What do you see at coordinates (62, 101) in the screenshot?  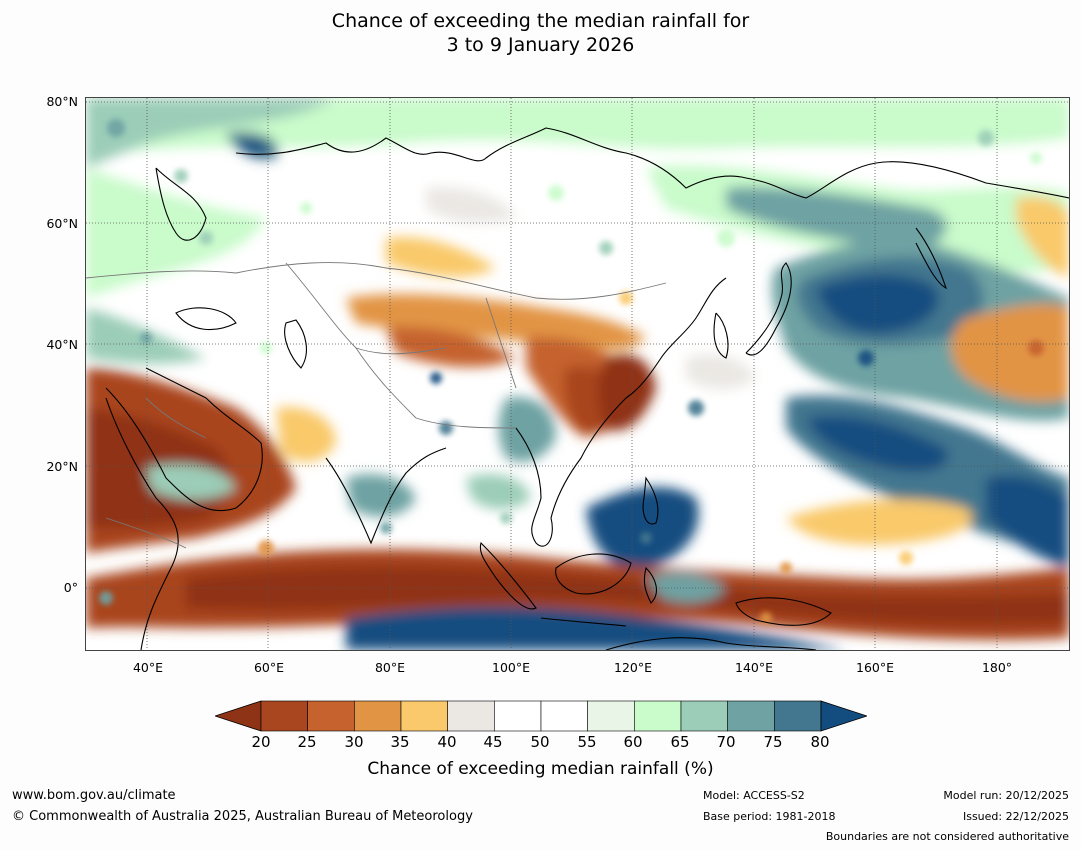 I see `lat-label-80n: 80°N` at bounding box center [62, 101].